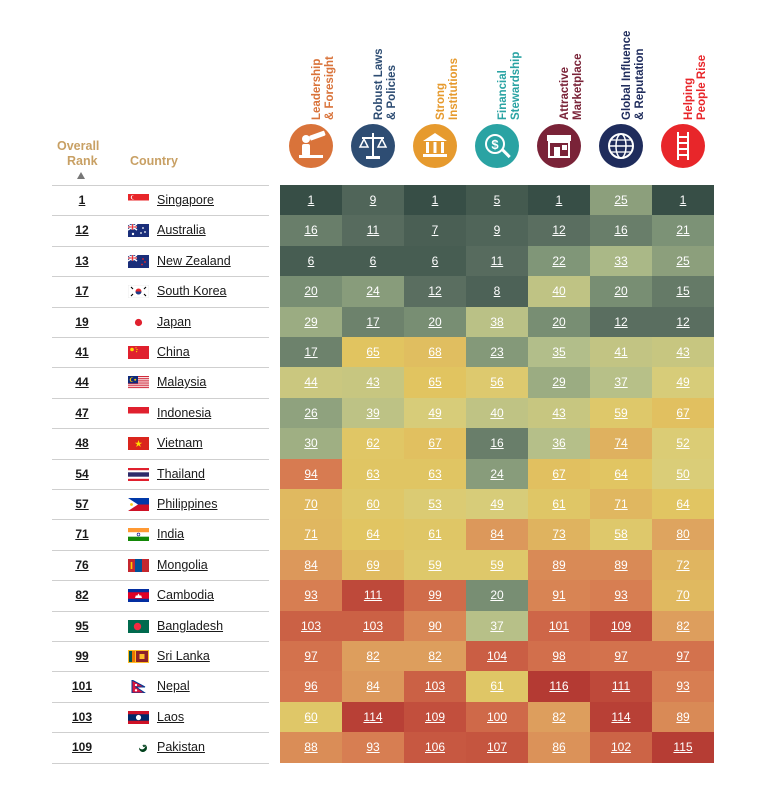  I want to click on heatmap-cell: 7, so click(435, 230).